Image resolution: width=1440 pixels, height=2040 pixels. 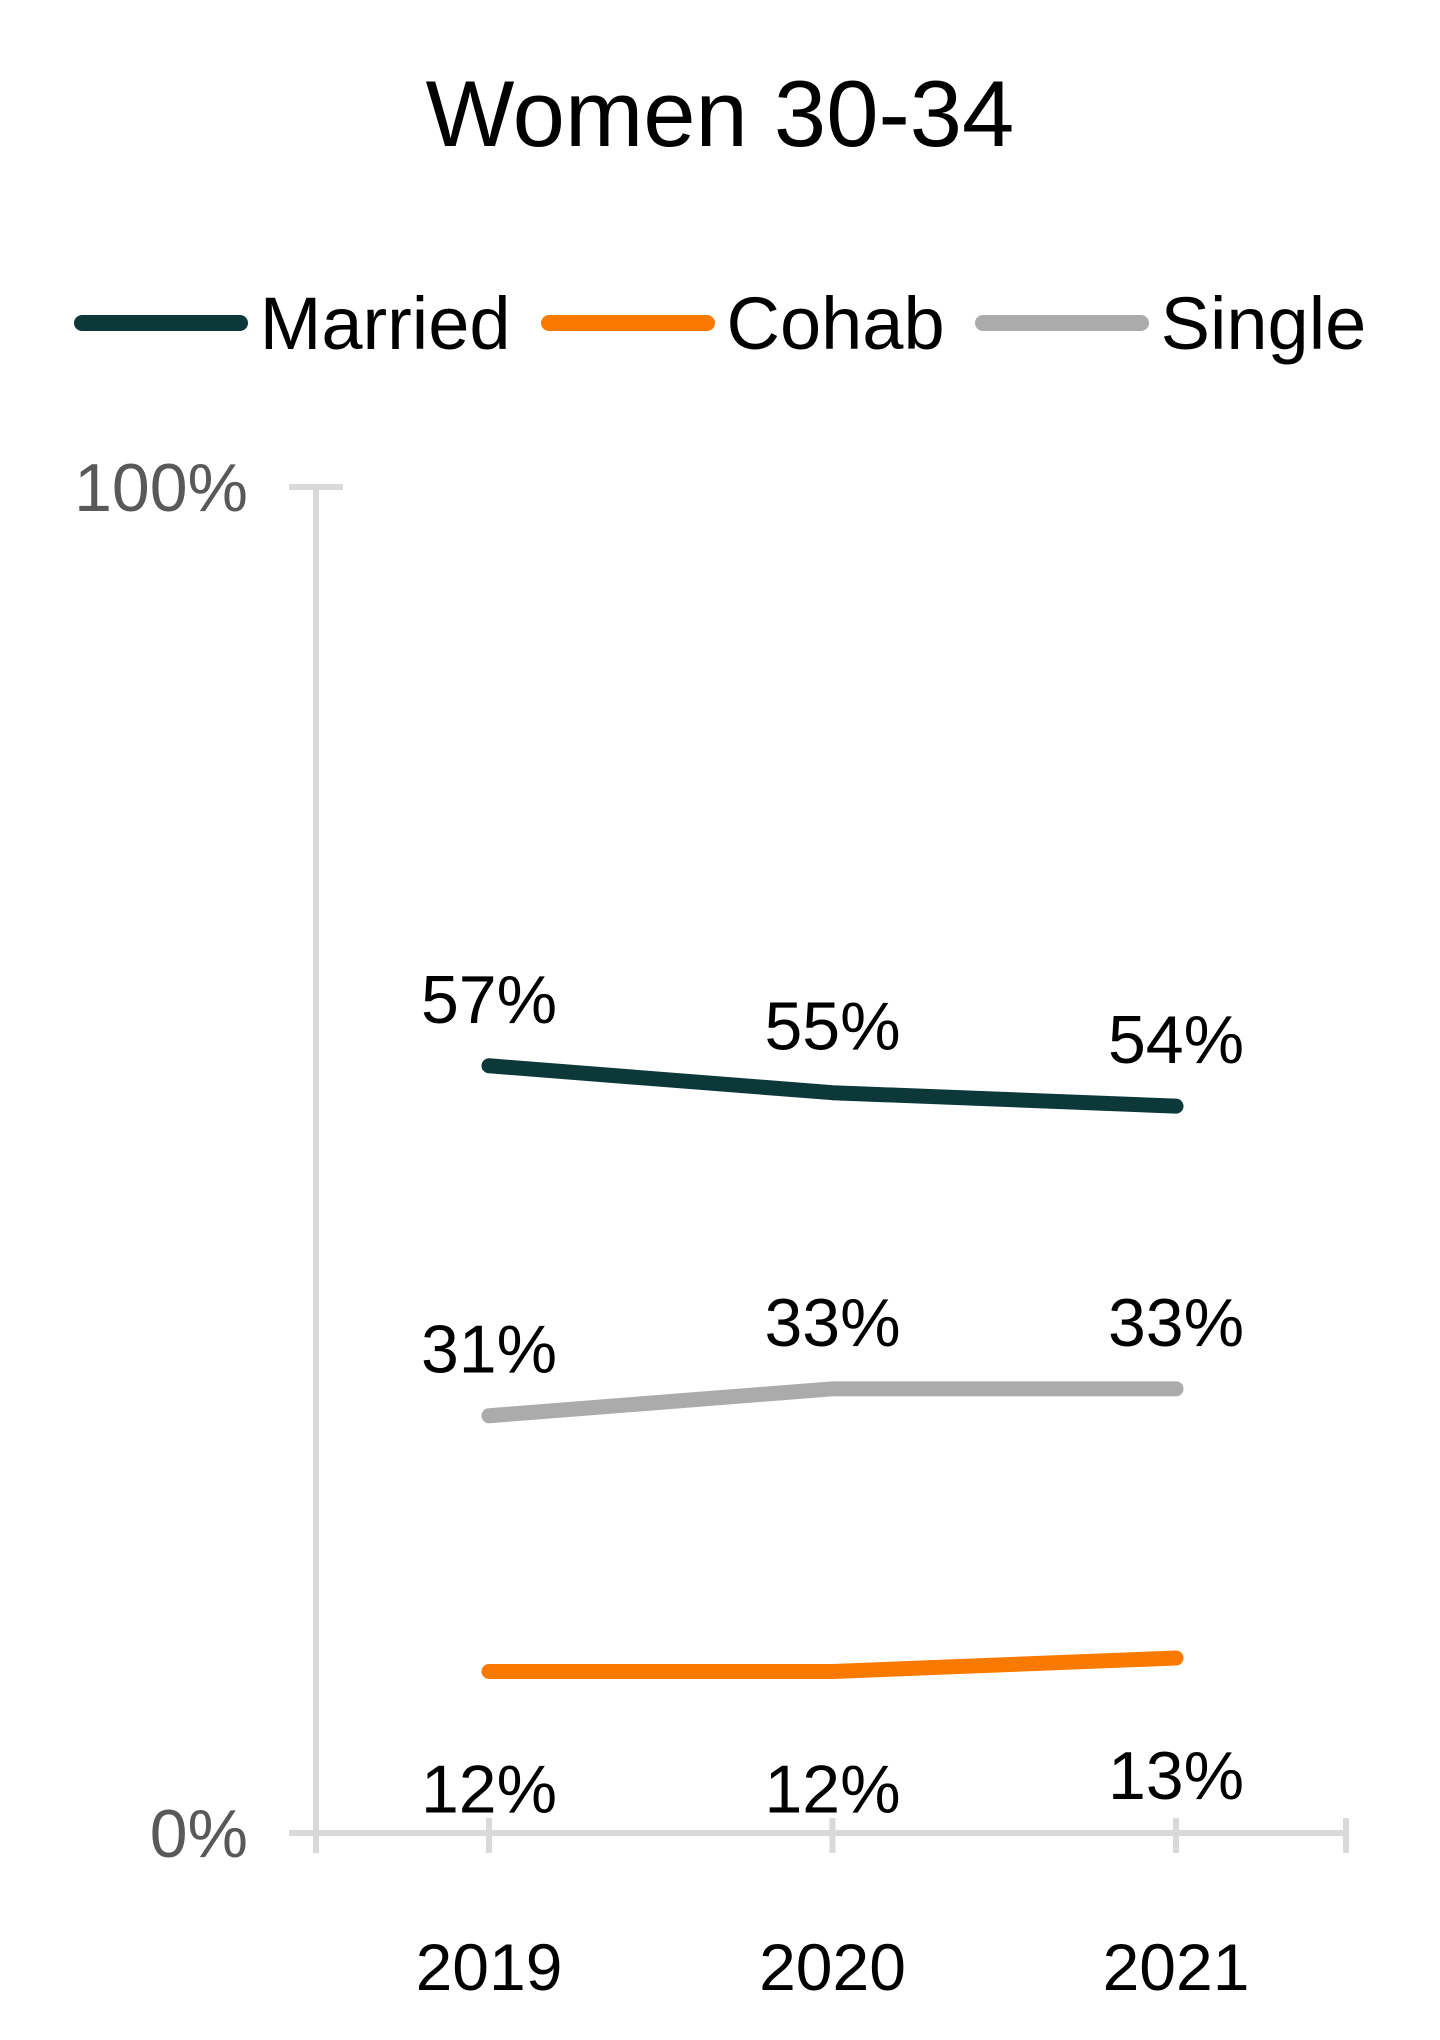 What do you see at coordinates (1176, 1967) in the screenshot?
I see `x-axis-label: 2021` at bounding box center [1176, 1967].